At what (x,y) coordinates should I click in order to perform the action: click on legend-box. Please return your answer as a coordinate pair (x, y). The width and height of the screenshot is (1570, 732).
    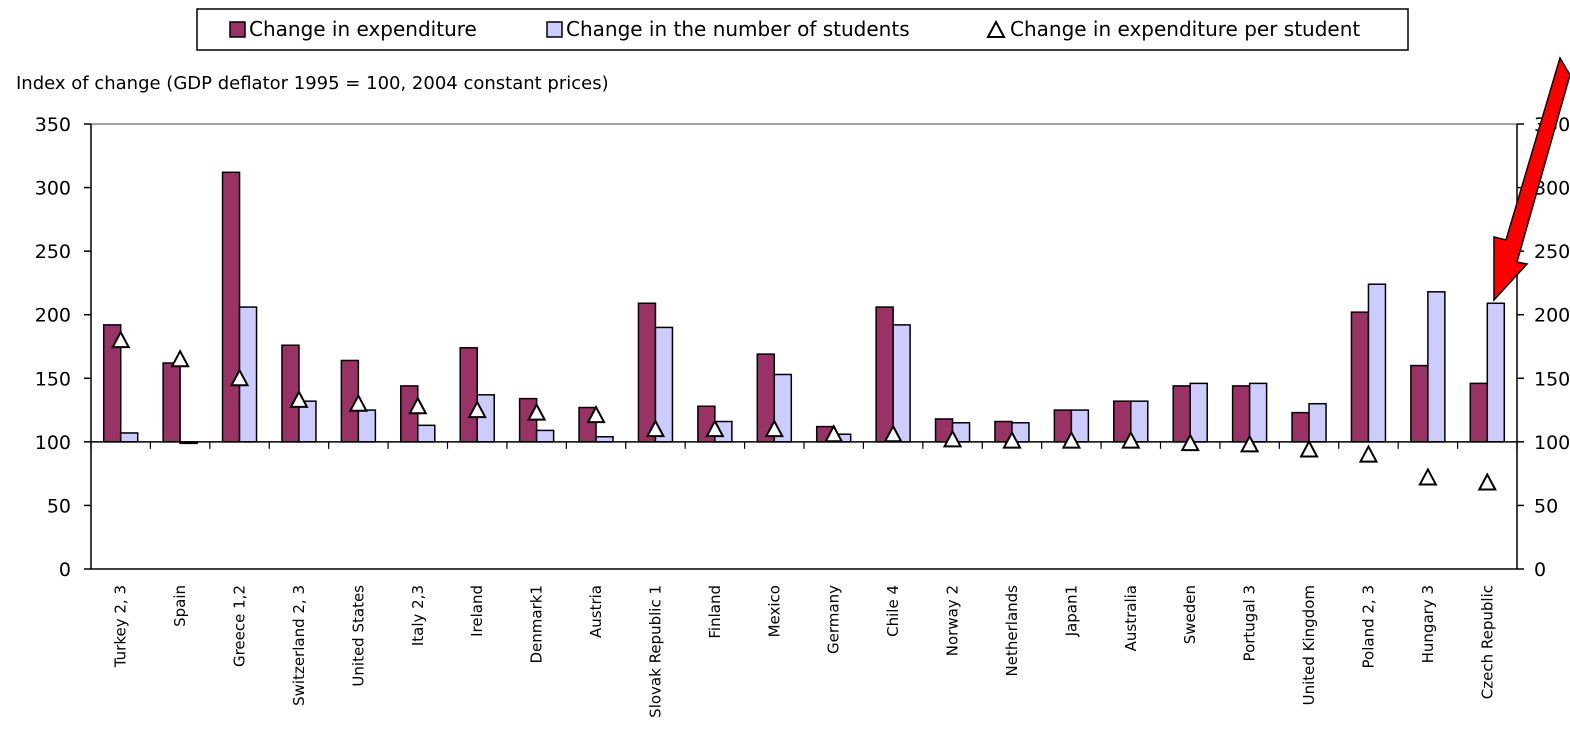
    Looking at the image, I should click on (802, 29).